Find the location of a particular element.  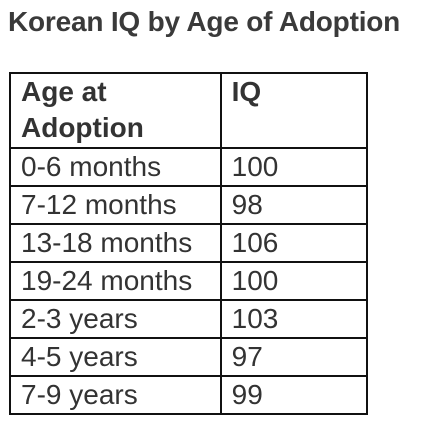

age-cell: 19-24 months is located at coordinates (115, 281).